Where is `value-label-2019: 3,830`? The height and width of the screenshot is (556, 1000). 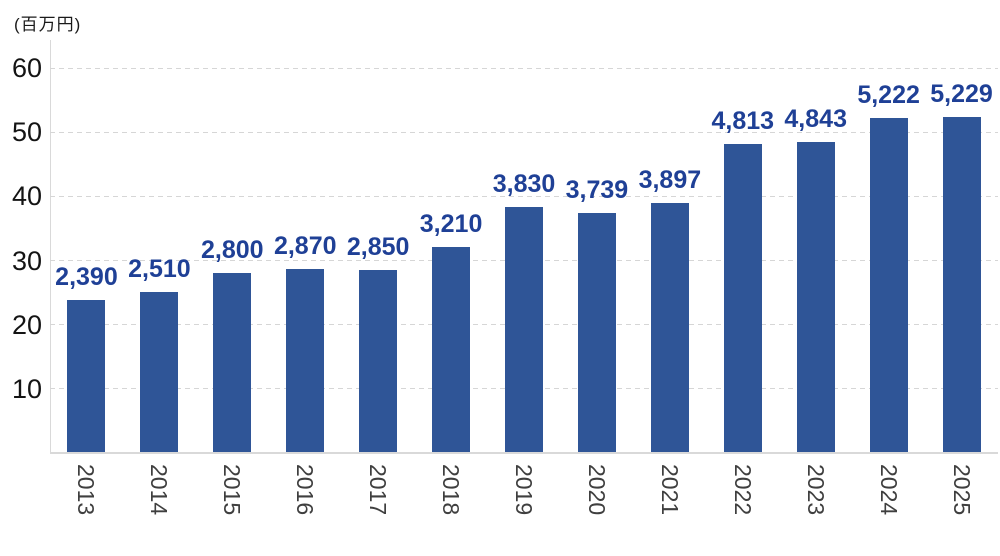 value-label-2019: 3,830 is located at coordinates (524, 184).